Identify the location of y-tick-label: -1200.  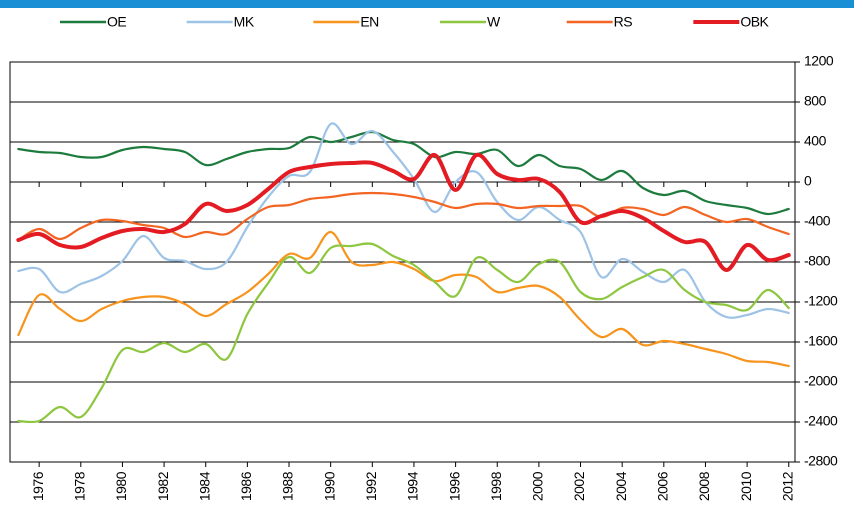
(821, 301).